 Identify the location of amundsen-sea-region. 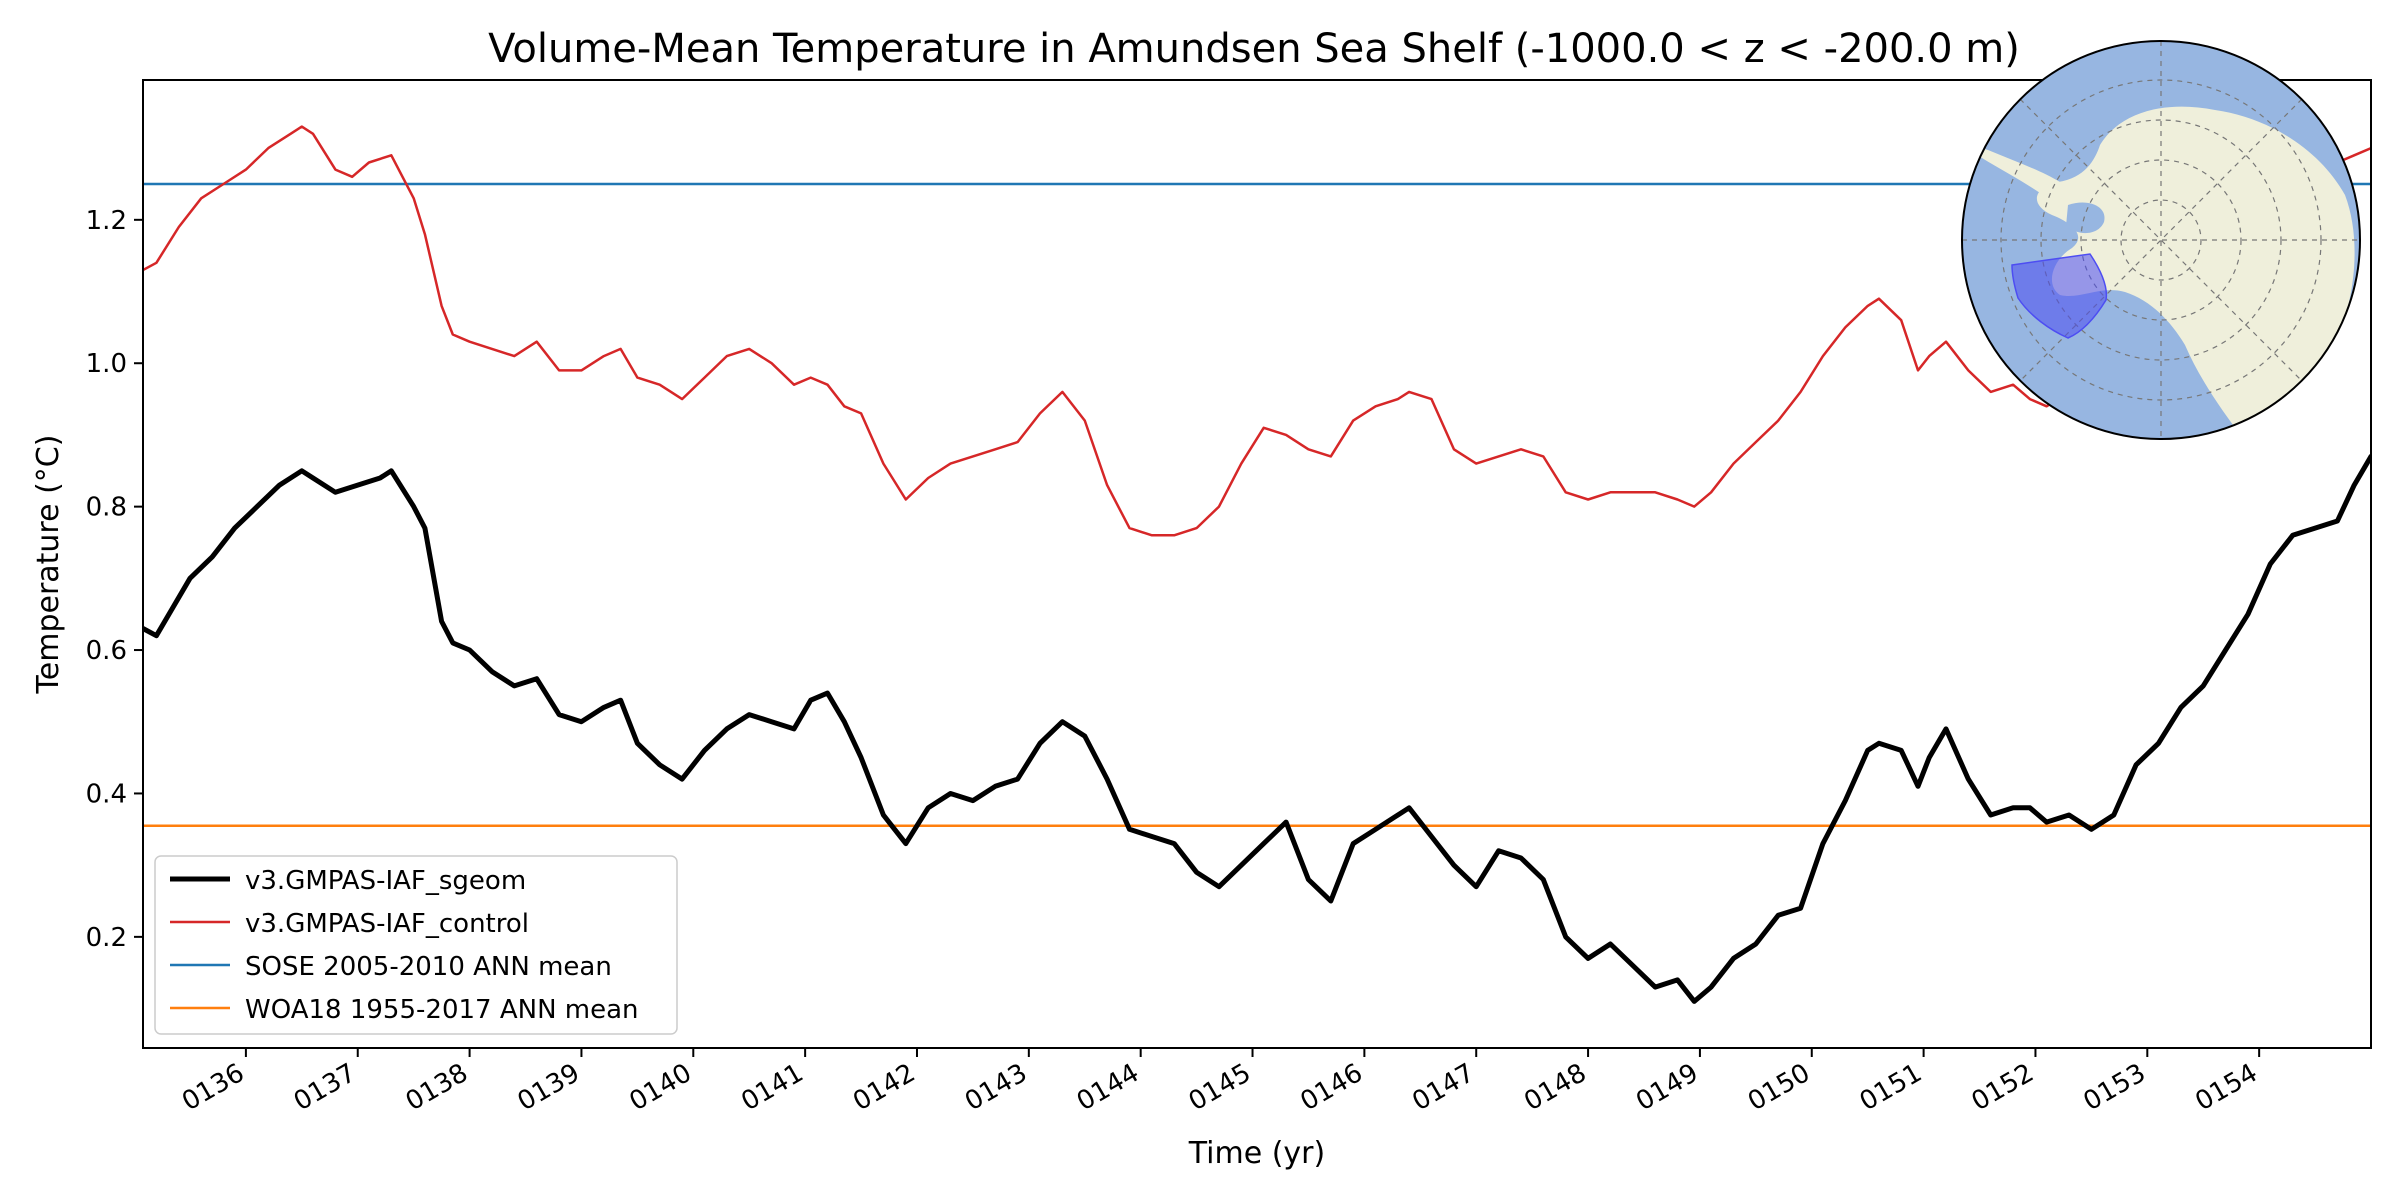
(2059, 296).